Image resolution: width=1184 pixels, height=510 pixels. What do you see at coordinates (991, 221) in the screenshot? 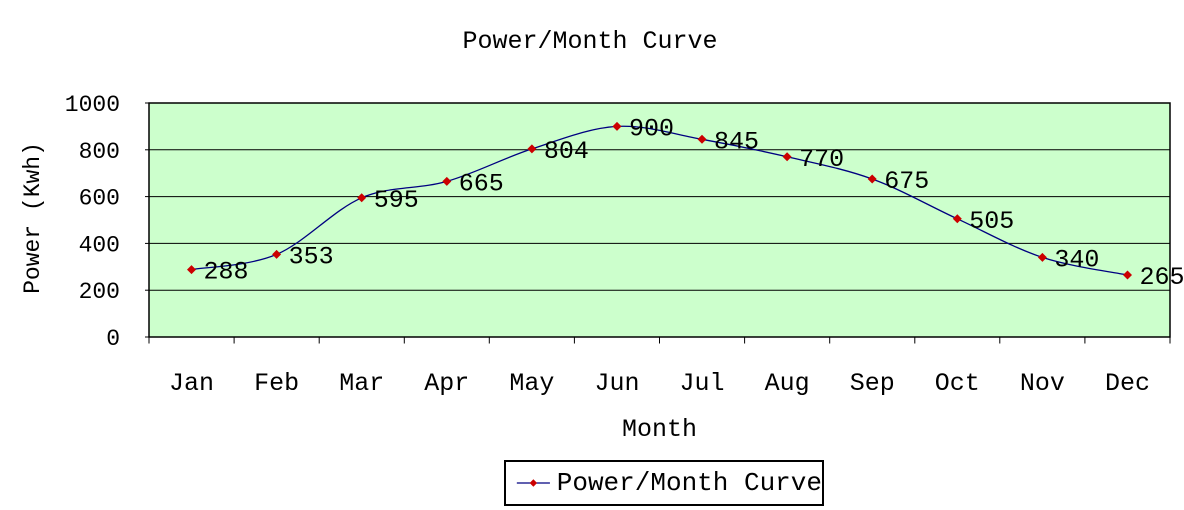
I see `data-point-label-oct: 505` at bounding box center [991, 221].